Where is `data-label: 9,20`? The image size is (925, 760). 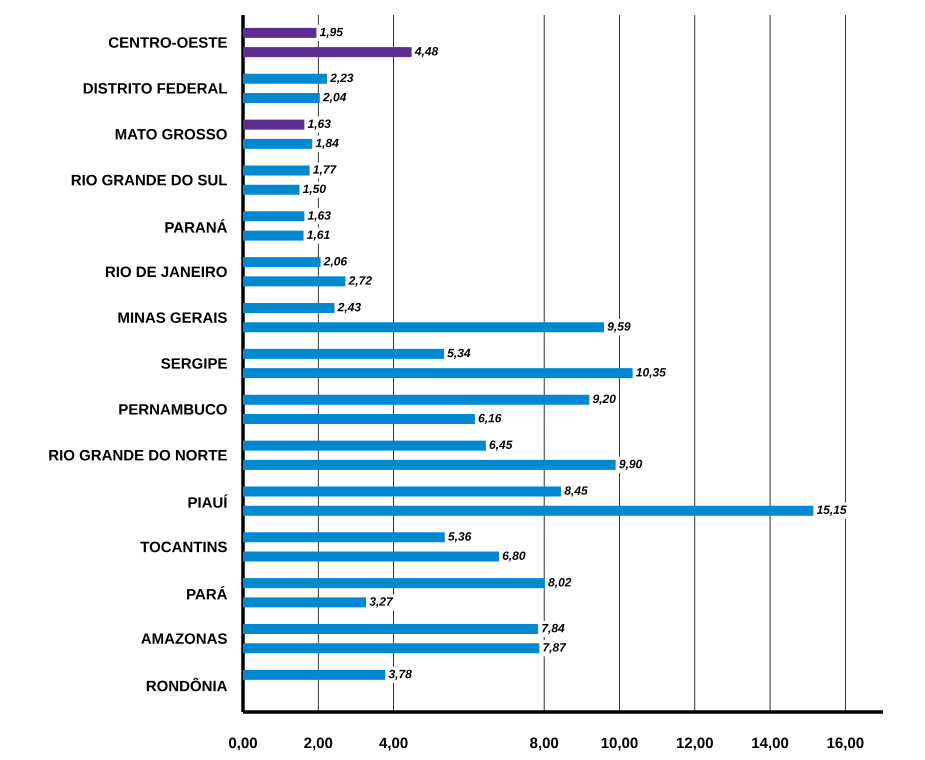 data-label: 9,20 is located at coordinates (604, 399).